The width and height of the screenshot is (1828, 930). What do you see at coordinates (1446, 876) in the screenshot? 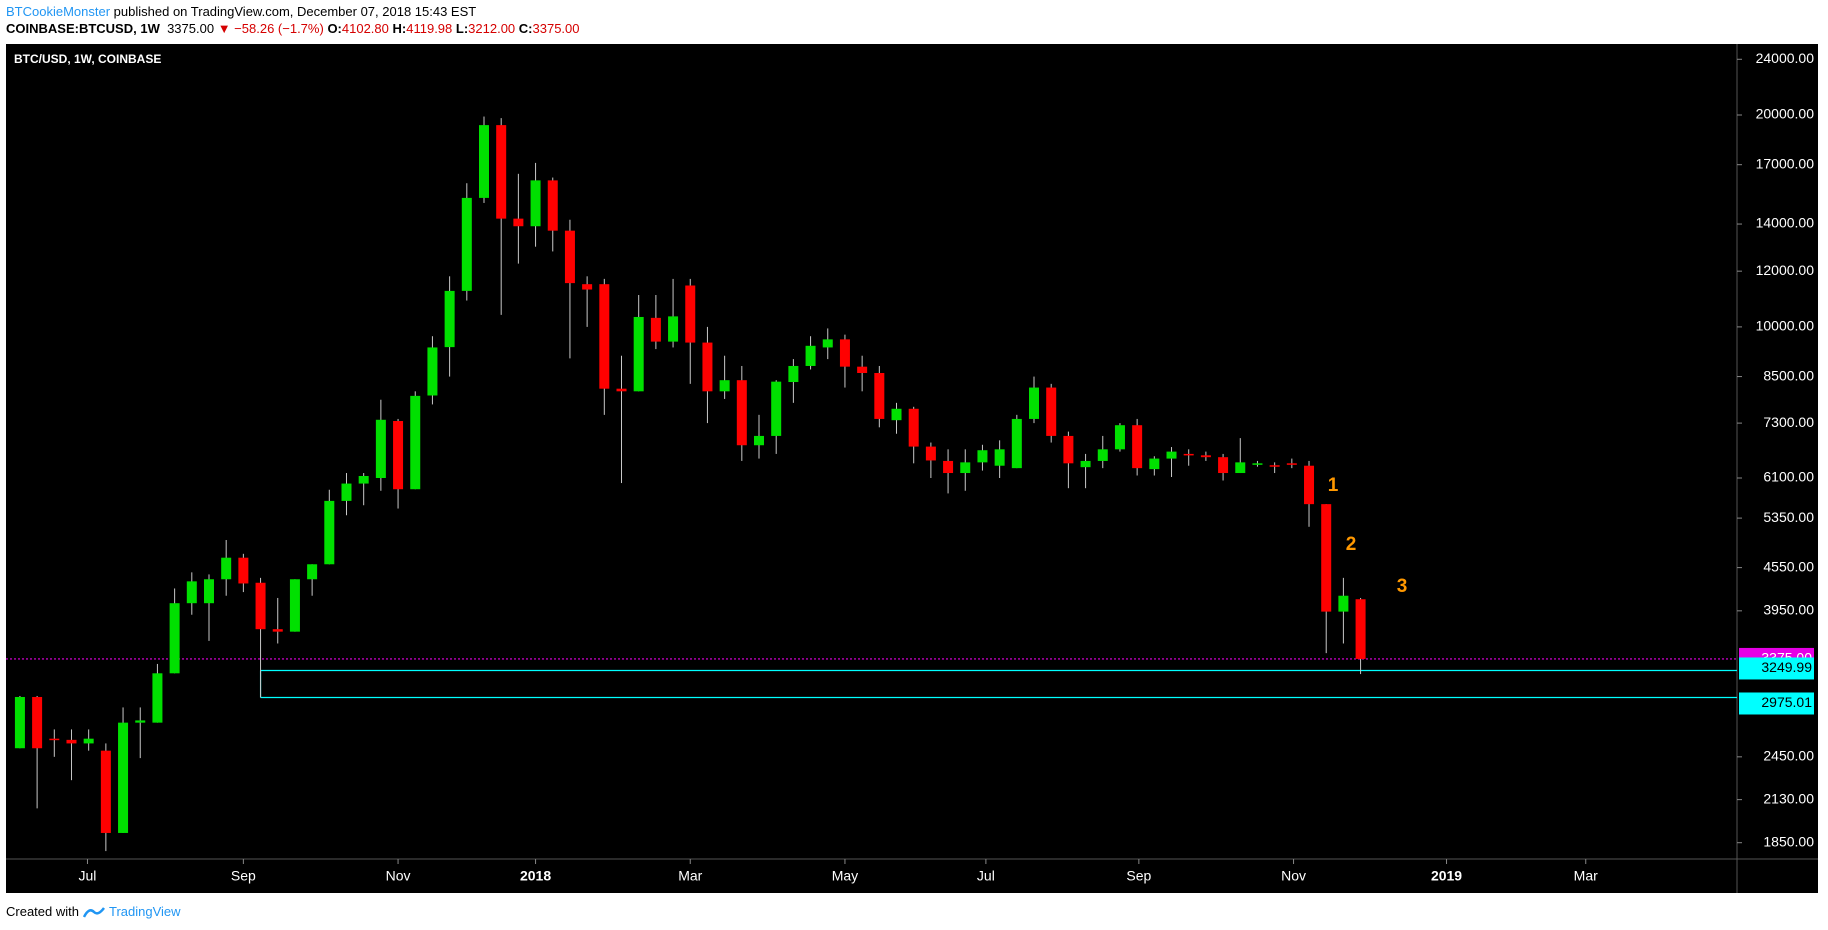
I see `x-tick-label: 2019` at bounding box center [1446, 876].